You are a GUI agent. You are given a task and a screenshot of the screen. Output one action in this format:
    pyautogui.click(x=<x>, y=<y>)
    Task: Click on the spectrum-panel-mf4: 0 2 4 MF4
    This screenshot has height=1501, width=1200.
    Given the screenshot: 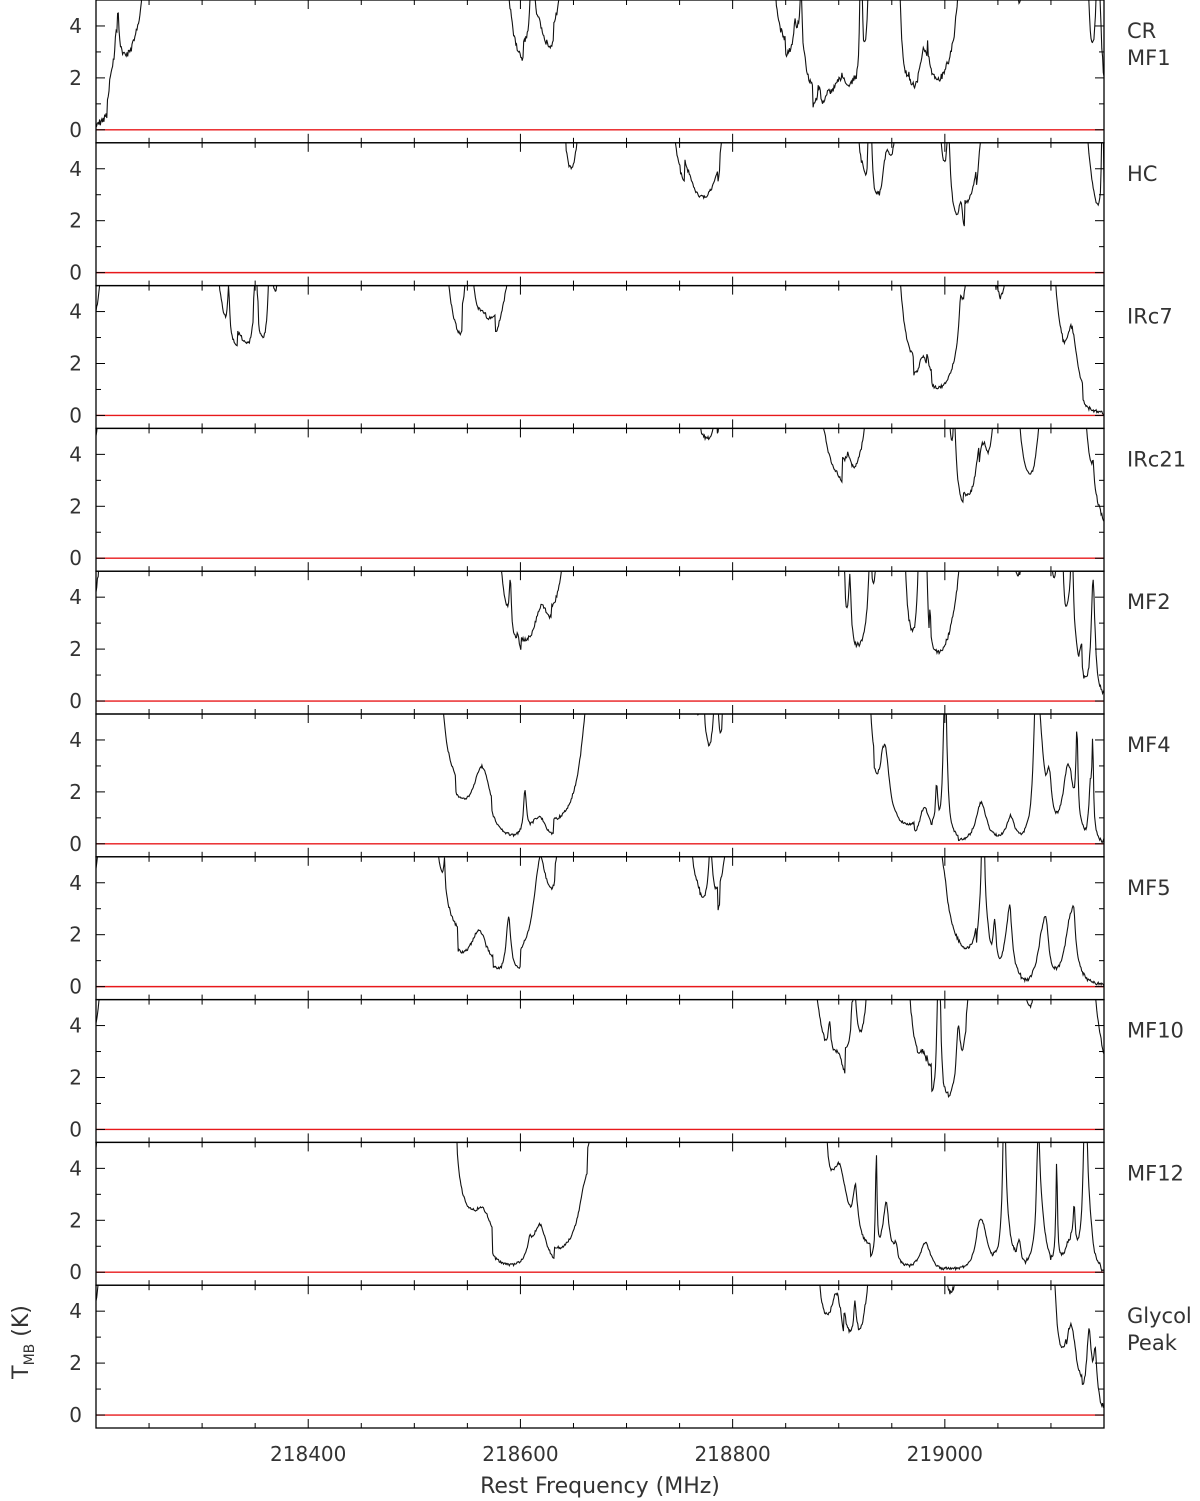 What is the action you would take?
    pyautogui.click(x=620, y=785)
    